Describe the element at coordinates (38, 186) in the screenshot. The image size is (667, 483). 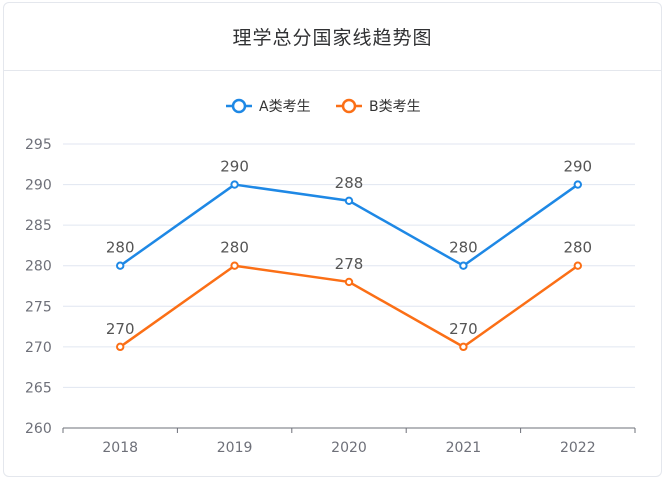
I see `y-tick-label: 290` at that location.